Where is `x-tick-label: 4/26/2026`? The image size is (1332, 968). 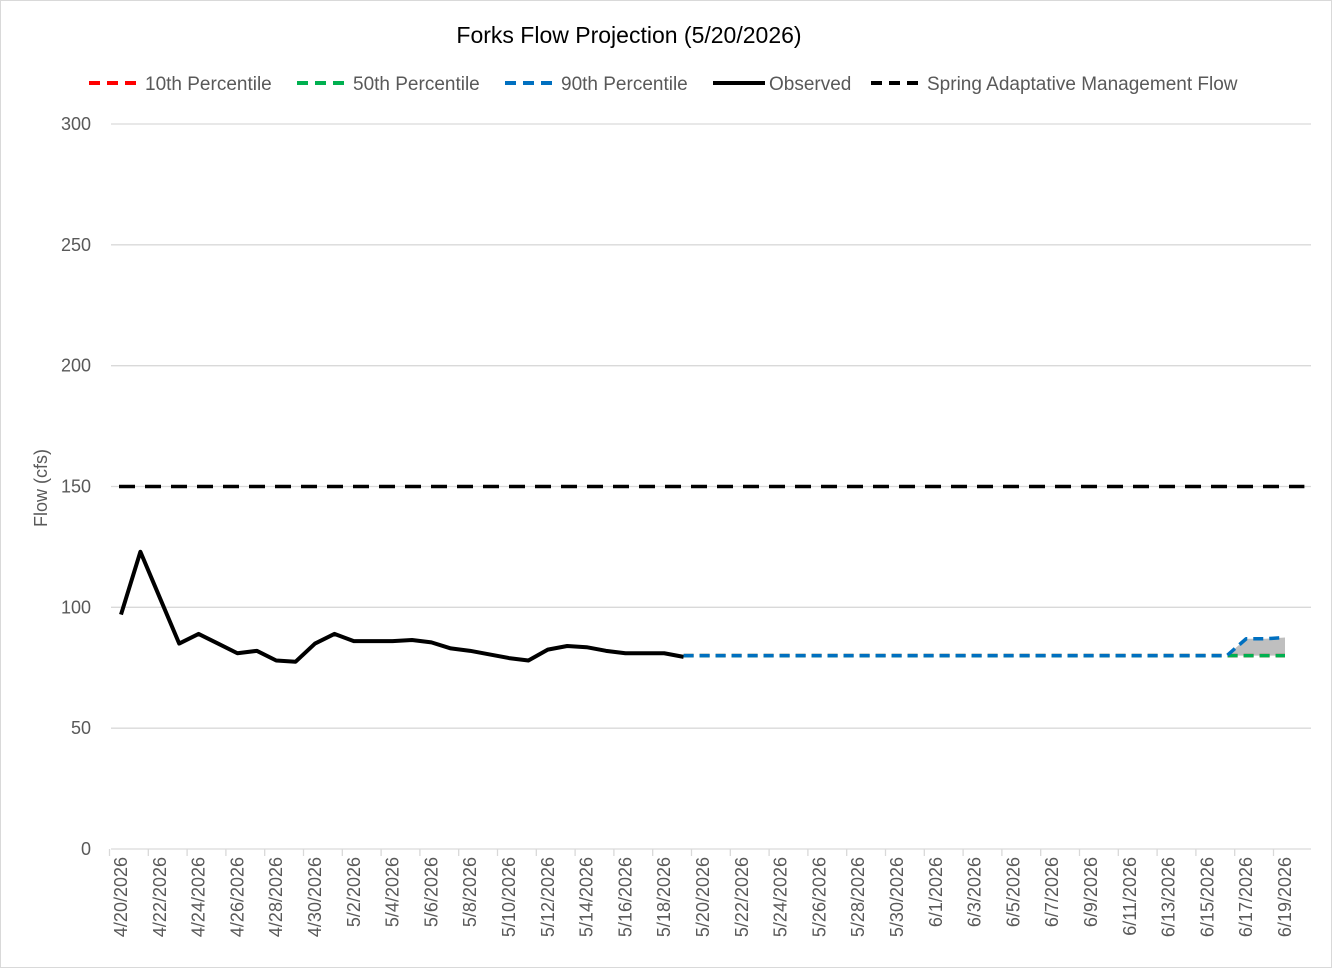 x-tick-label: 4/26/2026 is located at coordinates (237, 897).